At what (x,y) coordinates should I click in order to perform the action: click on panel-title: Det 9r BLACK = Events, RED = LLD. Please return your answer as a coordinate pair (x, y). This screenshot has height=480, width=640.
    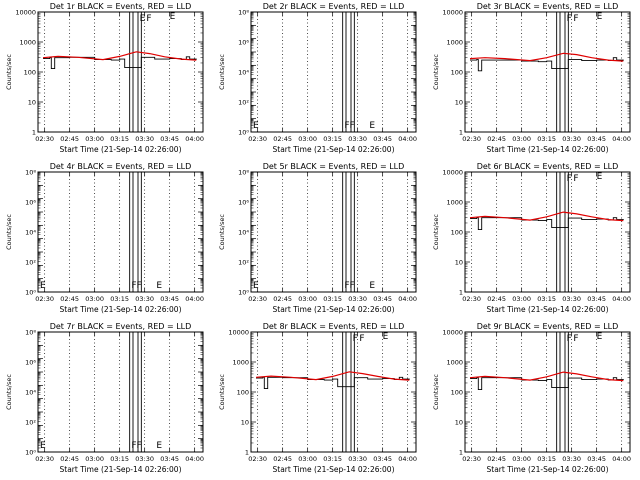
    Looking at the image, I should click on (548, 326).